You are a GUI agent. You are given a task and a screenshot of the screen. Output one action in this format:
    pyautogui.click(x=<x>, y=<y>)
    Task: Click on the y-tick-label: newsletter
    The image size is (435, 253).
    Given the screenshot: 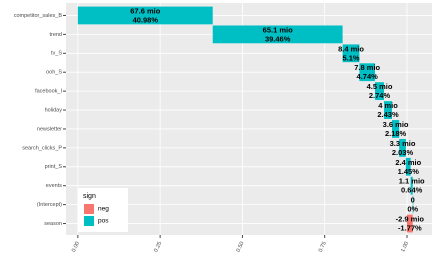 What is the action you would take?
    pyautogui.click(x=49, y=129)
    